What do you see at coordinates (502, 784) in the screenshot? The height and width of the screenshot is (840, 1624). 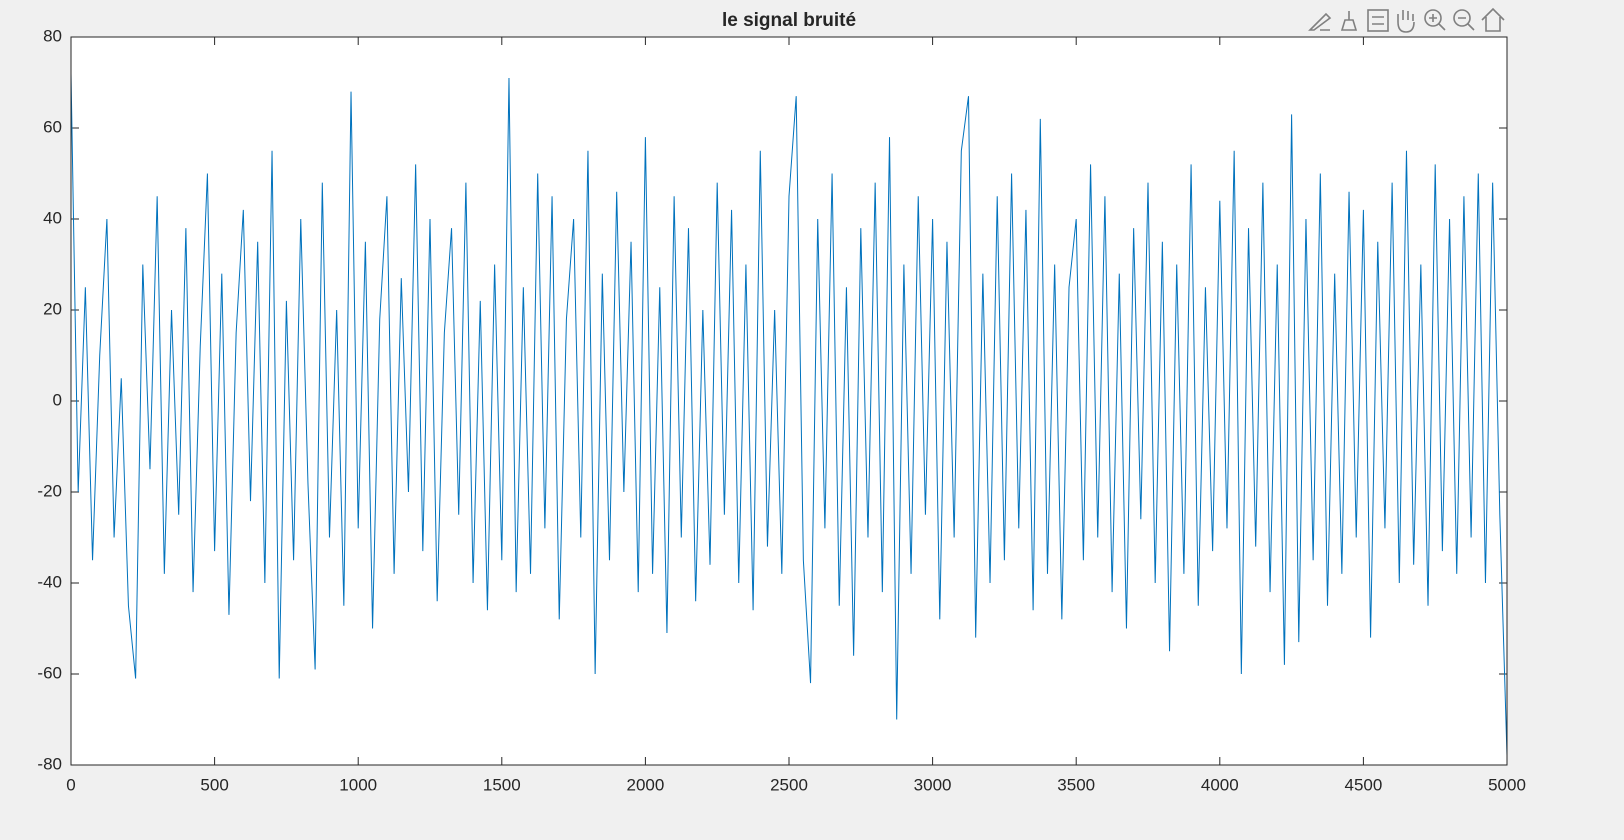 I see `x-tick-label: 1500` at bounding box center [502, 784].